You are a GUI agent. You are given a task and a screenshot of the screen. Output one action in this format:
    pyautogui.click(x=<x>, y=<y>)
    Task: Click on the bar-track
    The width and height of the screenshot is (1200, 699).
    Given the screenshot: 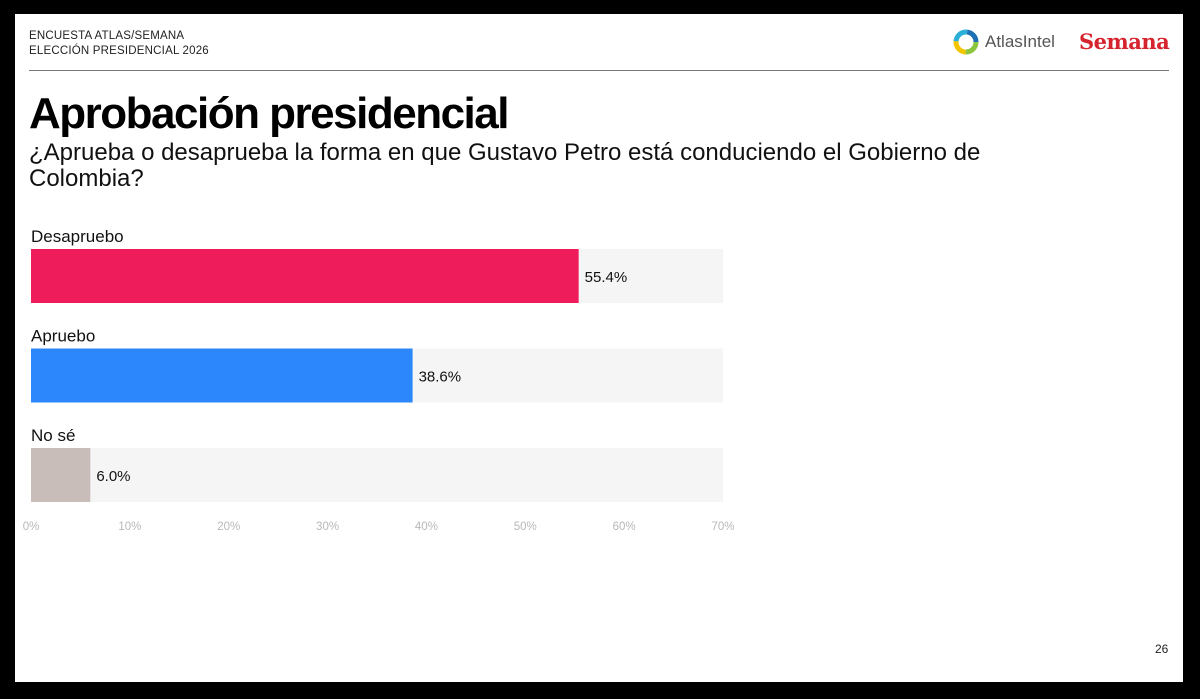 What is the action you would take?
    pyautogui.click(x=377, y=475)
    